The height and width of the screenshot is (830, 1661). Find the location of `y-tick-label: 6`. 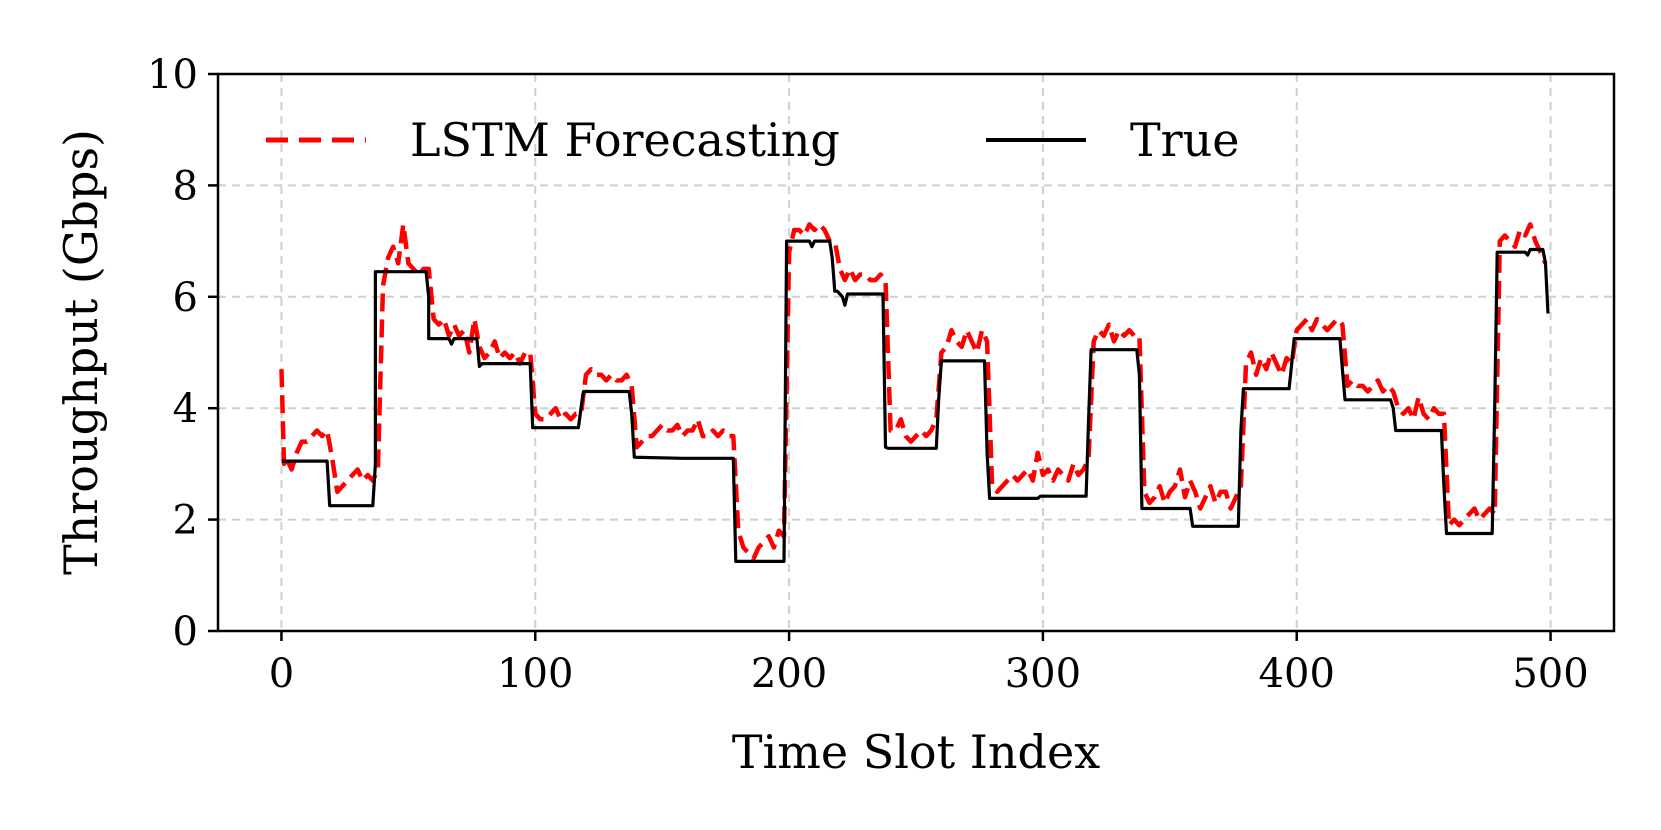

y-tick-label: 6 is located at coordinates (185, 298).